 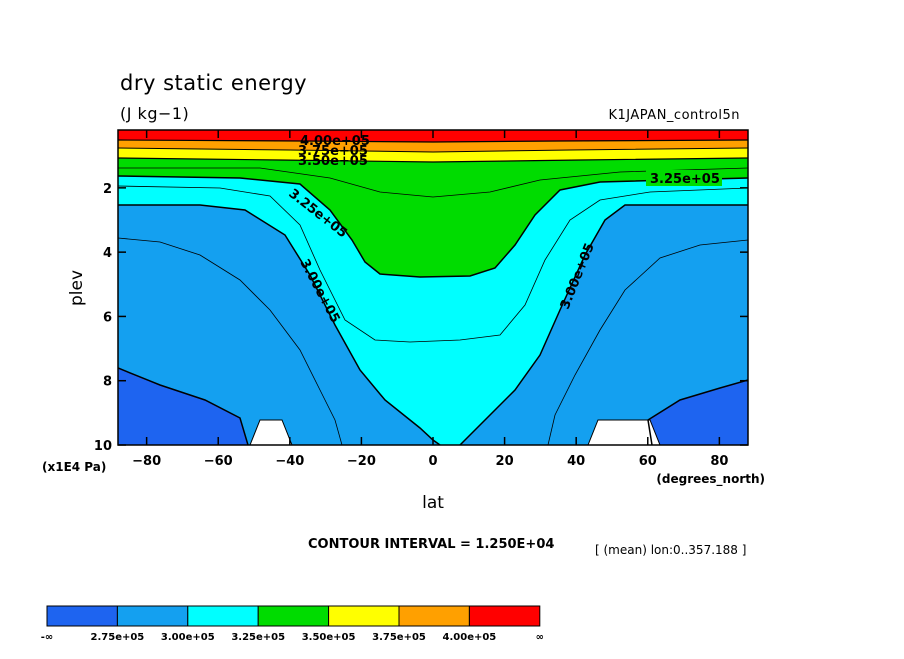 I want to click on mean-note: [ (mean) lon:0..357.188 ], so click(x=670, y=550).